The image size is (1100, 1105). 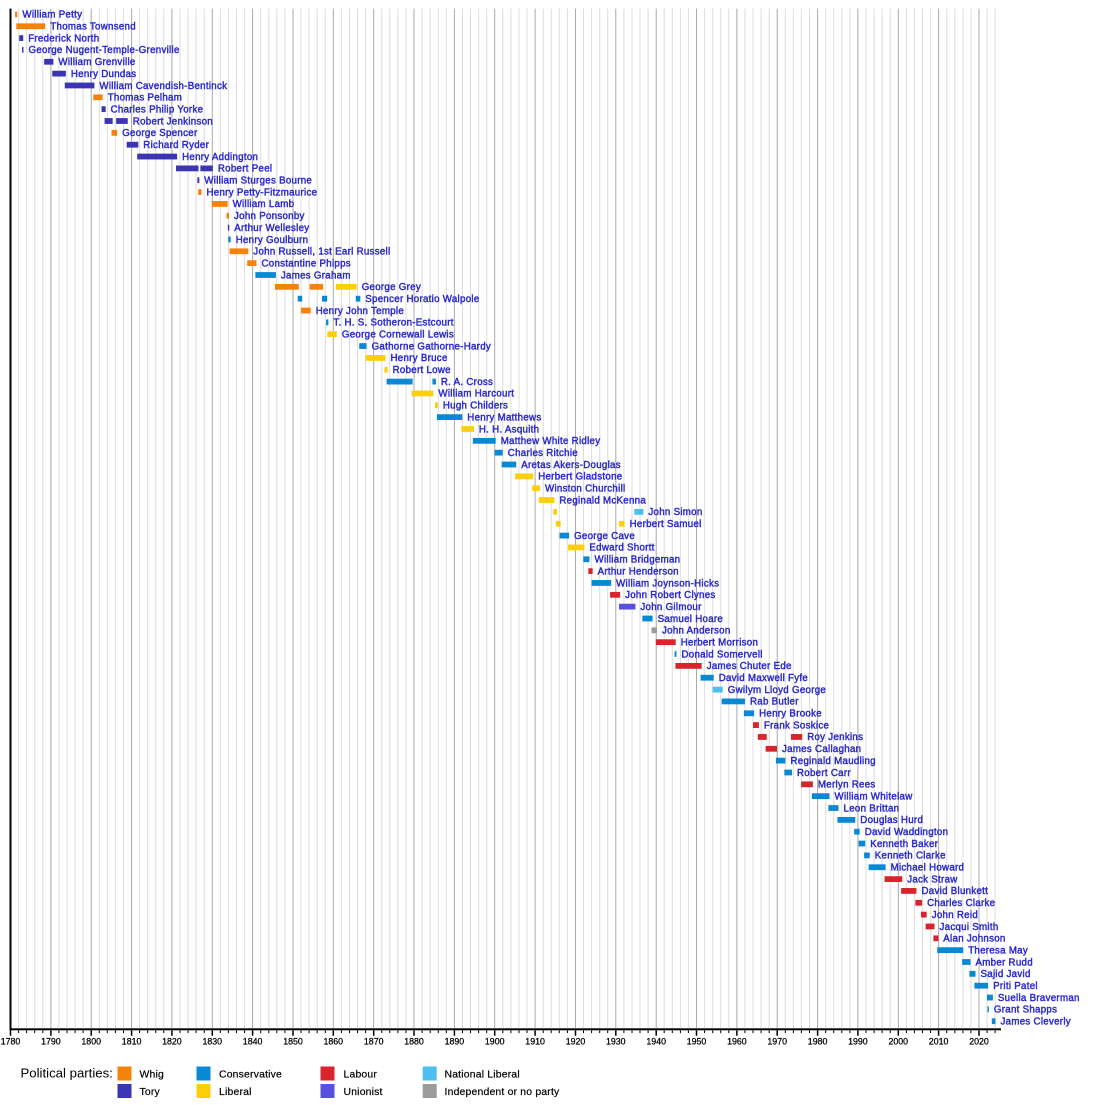 What do you see at coordinates (899, 1042) in the screenshot?
I see `svg-text: 2000` at bounding box center [899, 1042].